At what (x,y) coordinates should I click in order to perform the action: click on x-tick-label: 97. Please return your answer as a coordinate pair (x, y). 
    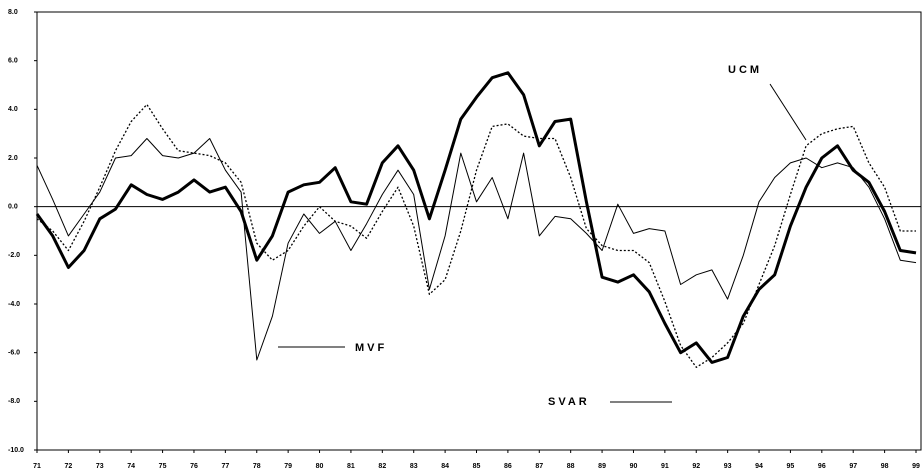
    Looking at the image, I should click on (853, 466).